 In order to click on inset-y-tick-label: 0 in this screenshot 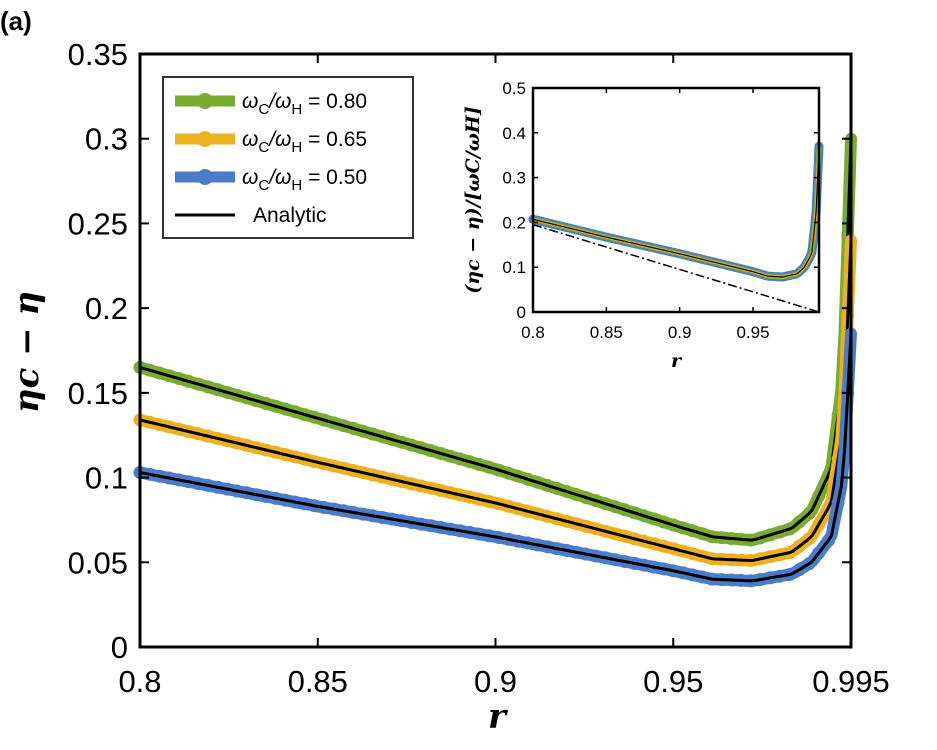, I will do `click(521, 312)`.